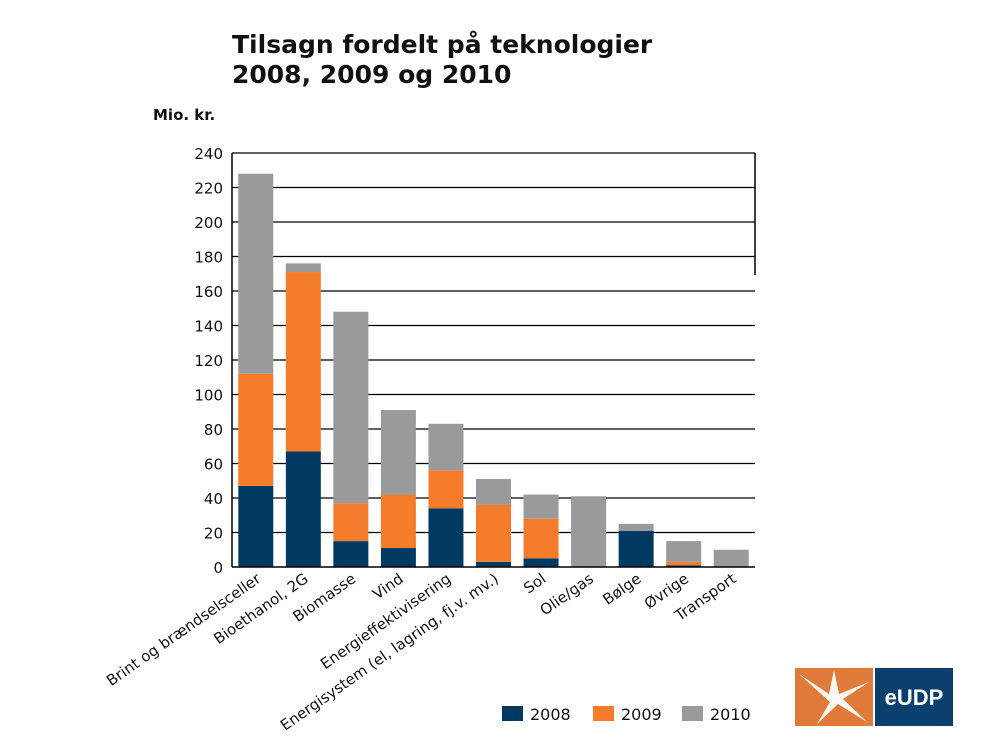 This screenshot has width=1000, height=750. I want to click on y-tick-label: 180, so click(208, 258).